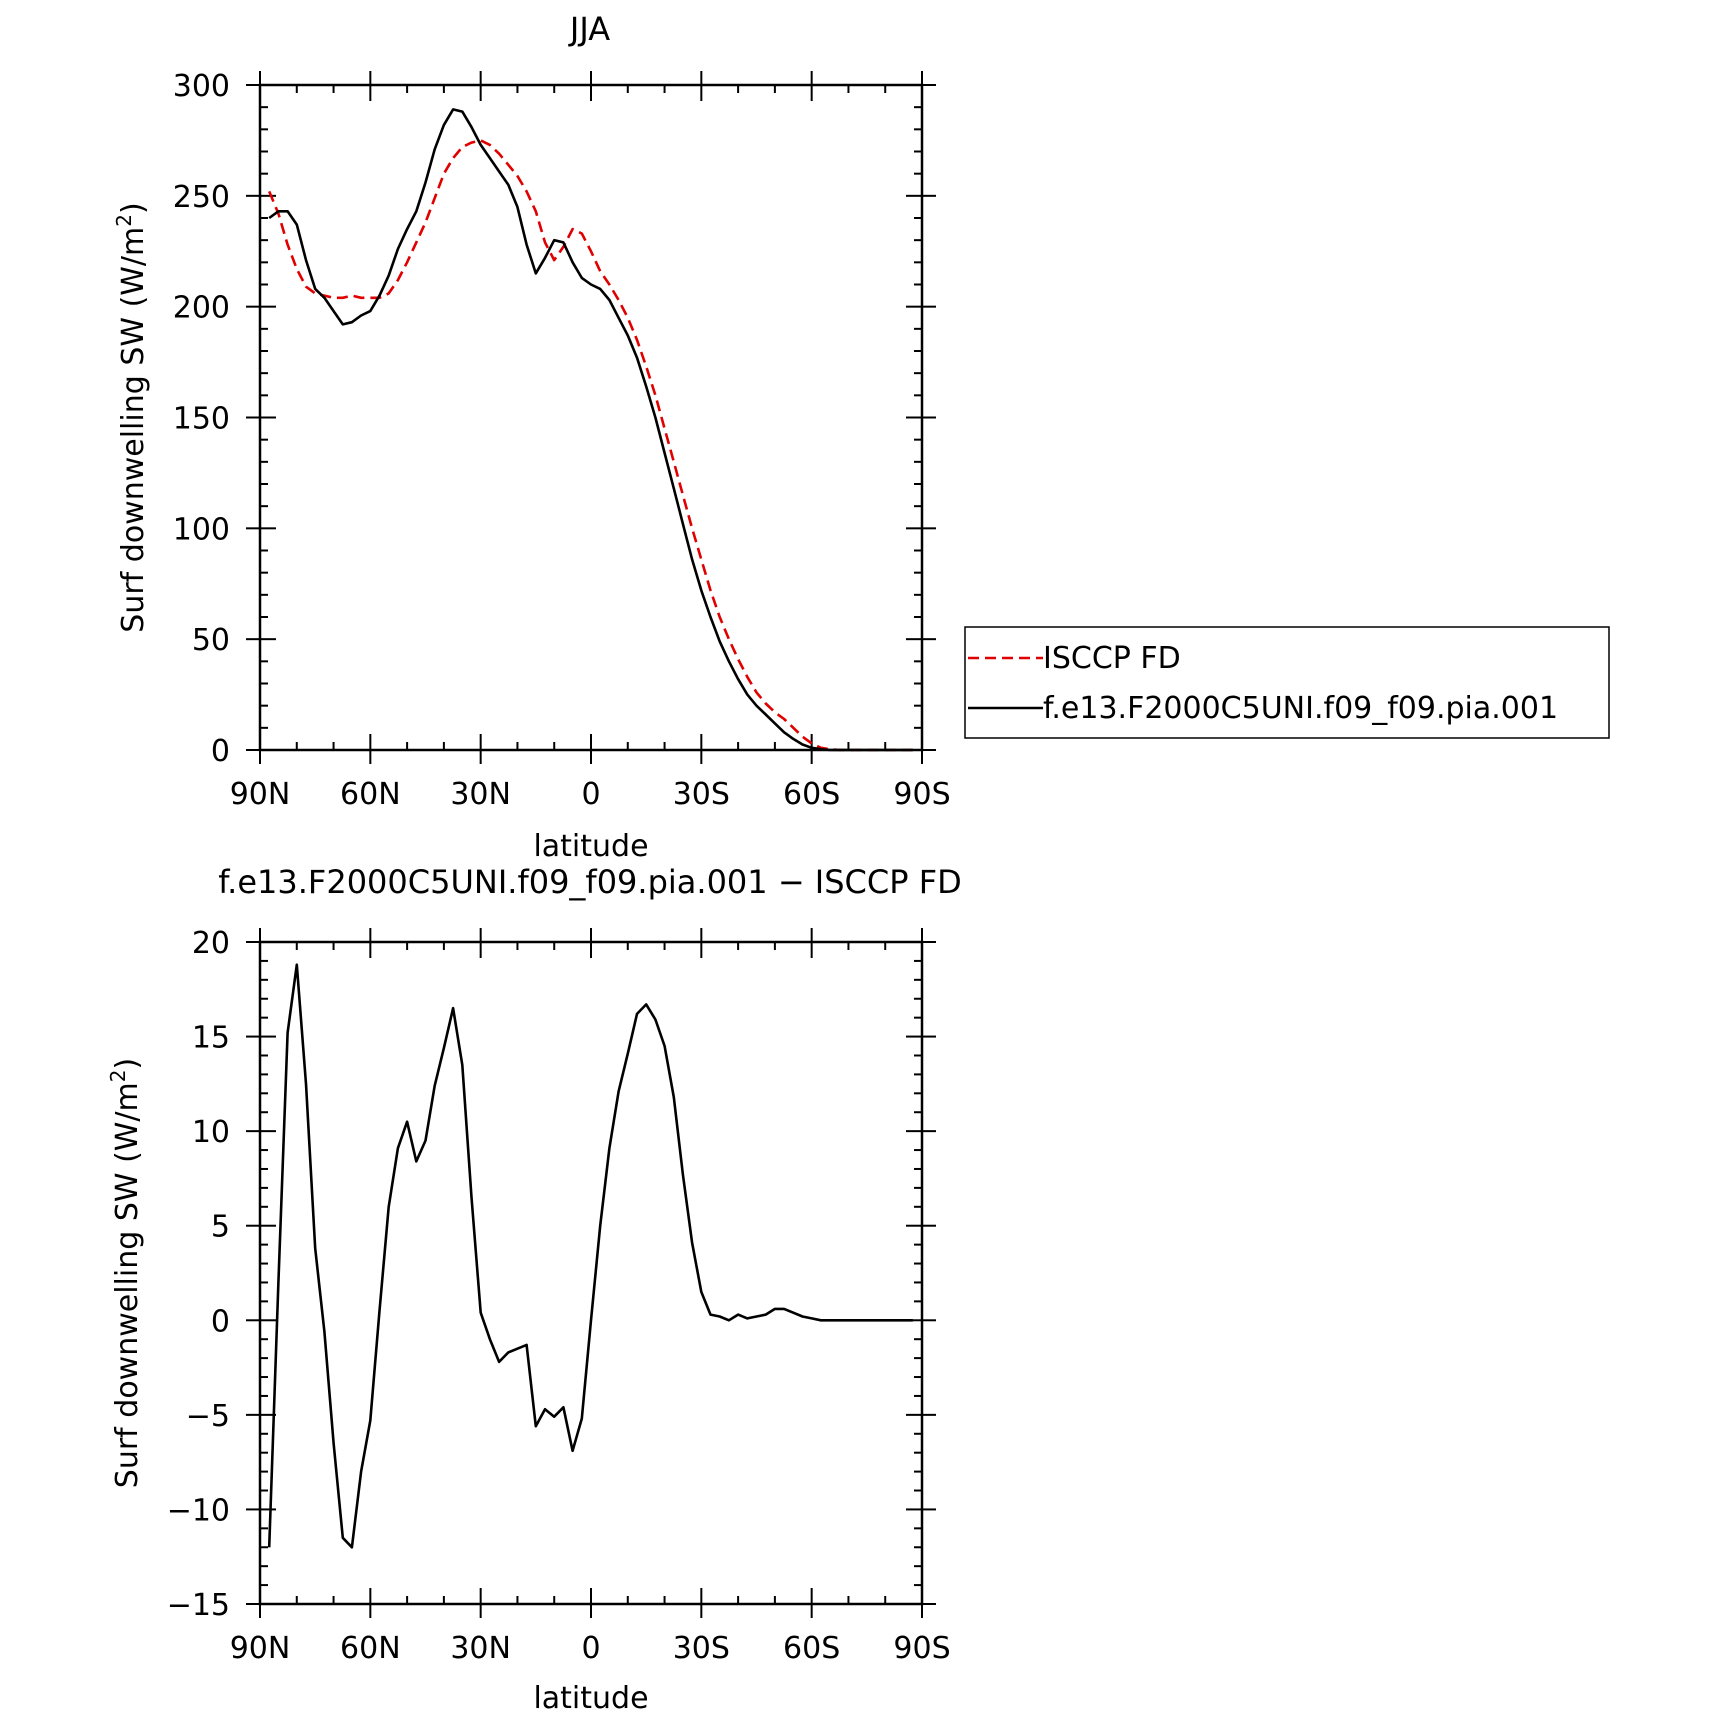 Image resolution: width=1710 pixels, height=1712 pixels. I want to click on top-y-tick-label: 150, so click(201, 419).